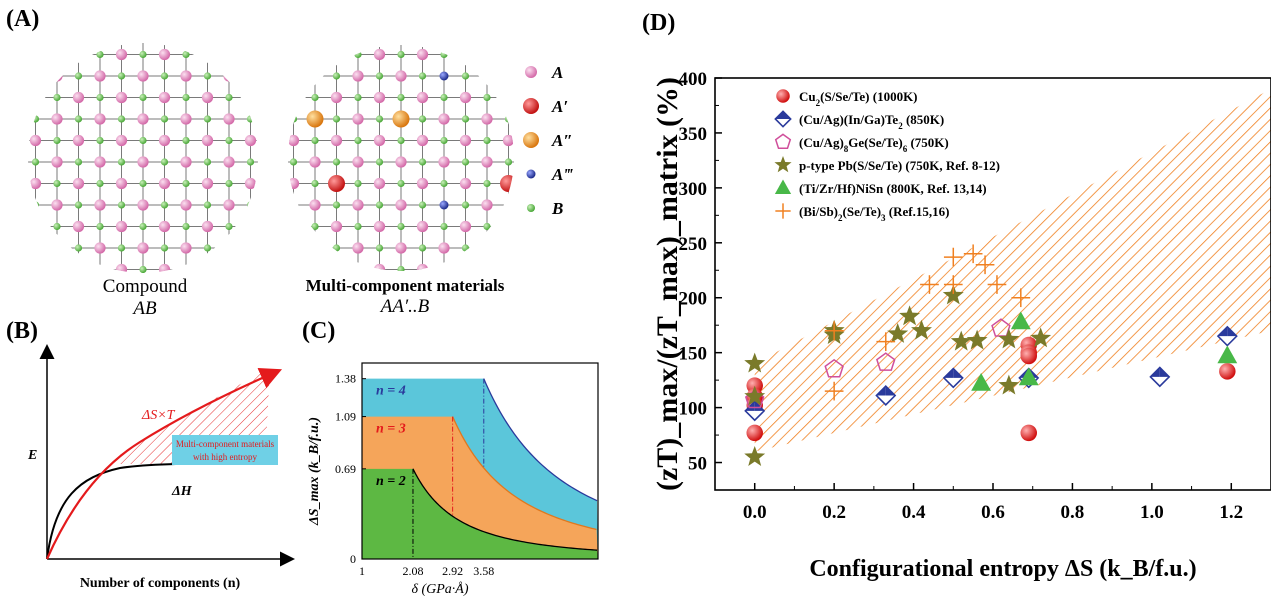 This screenshot has width=1271, height=597. What do you see at coordinates (152, 161) in the screenshot?
I see `compound-lattice` at bounding box center [152, 161].